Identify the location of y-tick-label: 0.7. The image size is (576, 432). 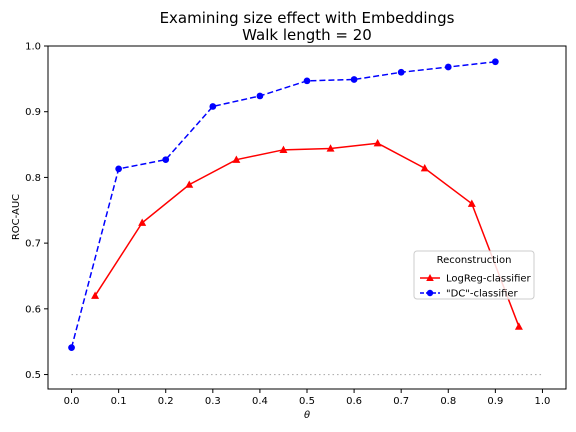
(33, 244).